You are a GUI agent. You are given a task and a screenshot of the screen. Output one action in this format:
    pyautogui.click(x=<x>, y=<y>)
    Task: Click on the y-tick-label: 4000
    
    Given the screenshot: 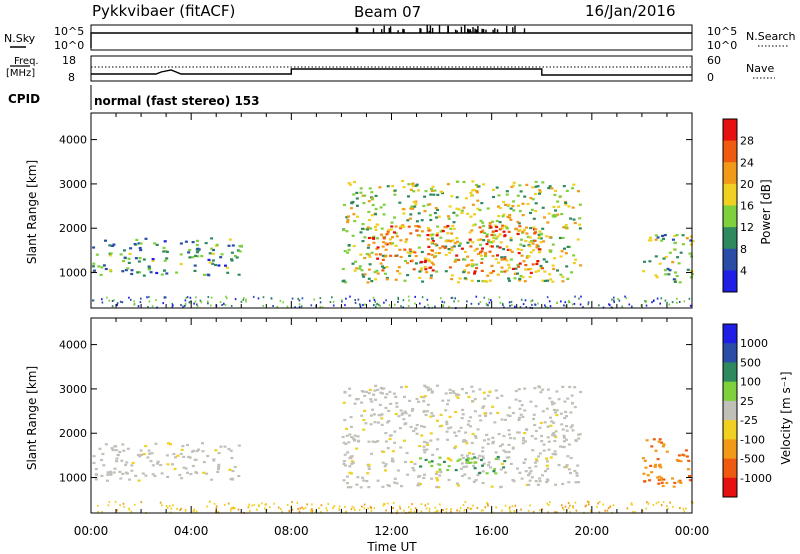 What is the action you would take?
    pyautogui.click(x=73, y=140)
    